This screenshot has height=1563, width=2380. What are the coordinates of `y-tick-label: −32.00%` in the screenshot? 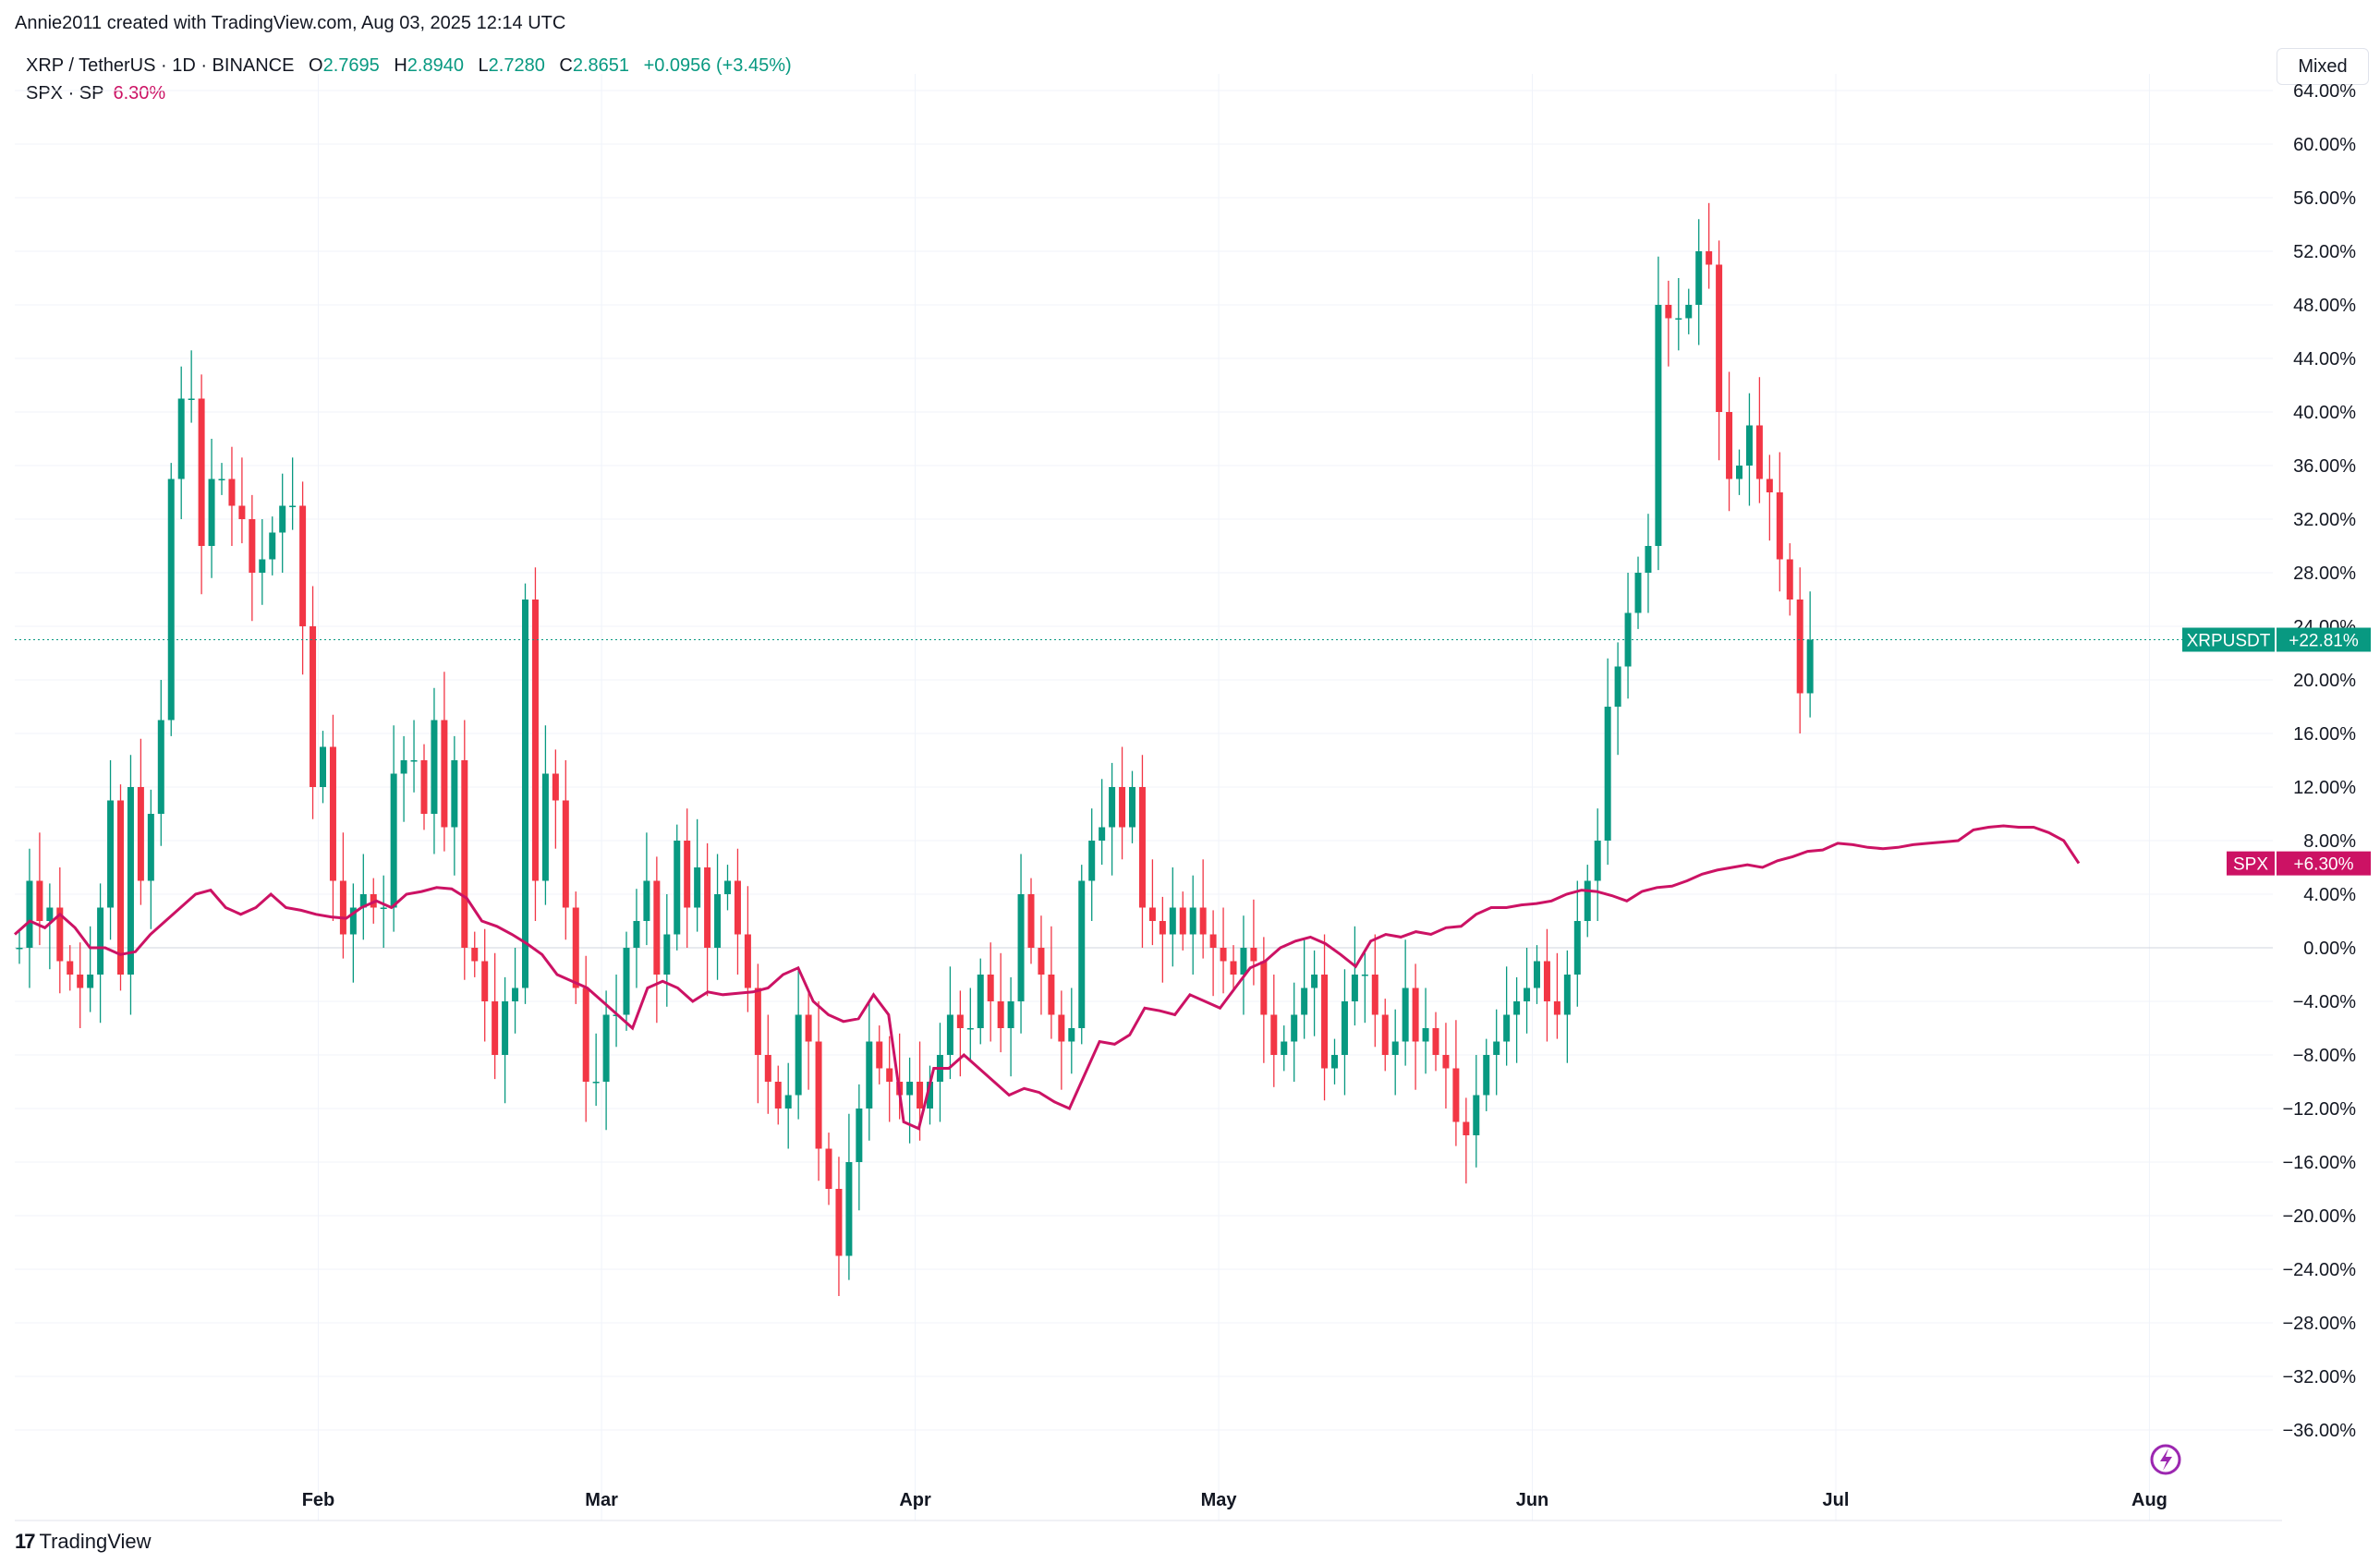 It's located at (2319, 1377).